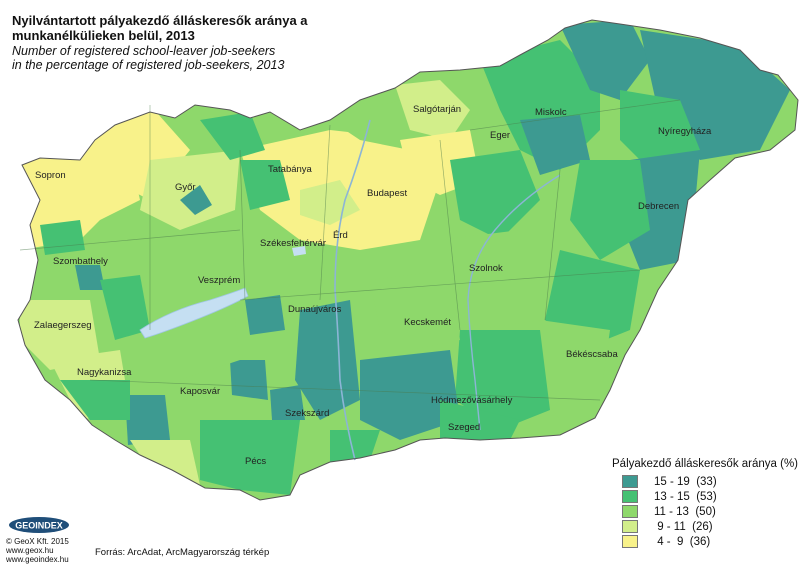  I want to click on city-label: Pécs, so click(255, 461).